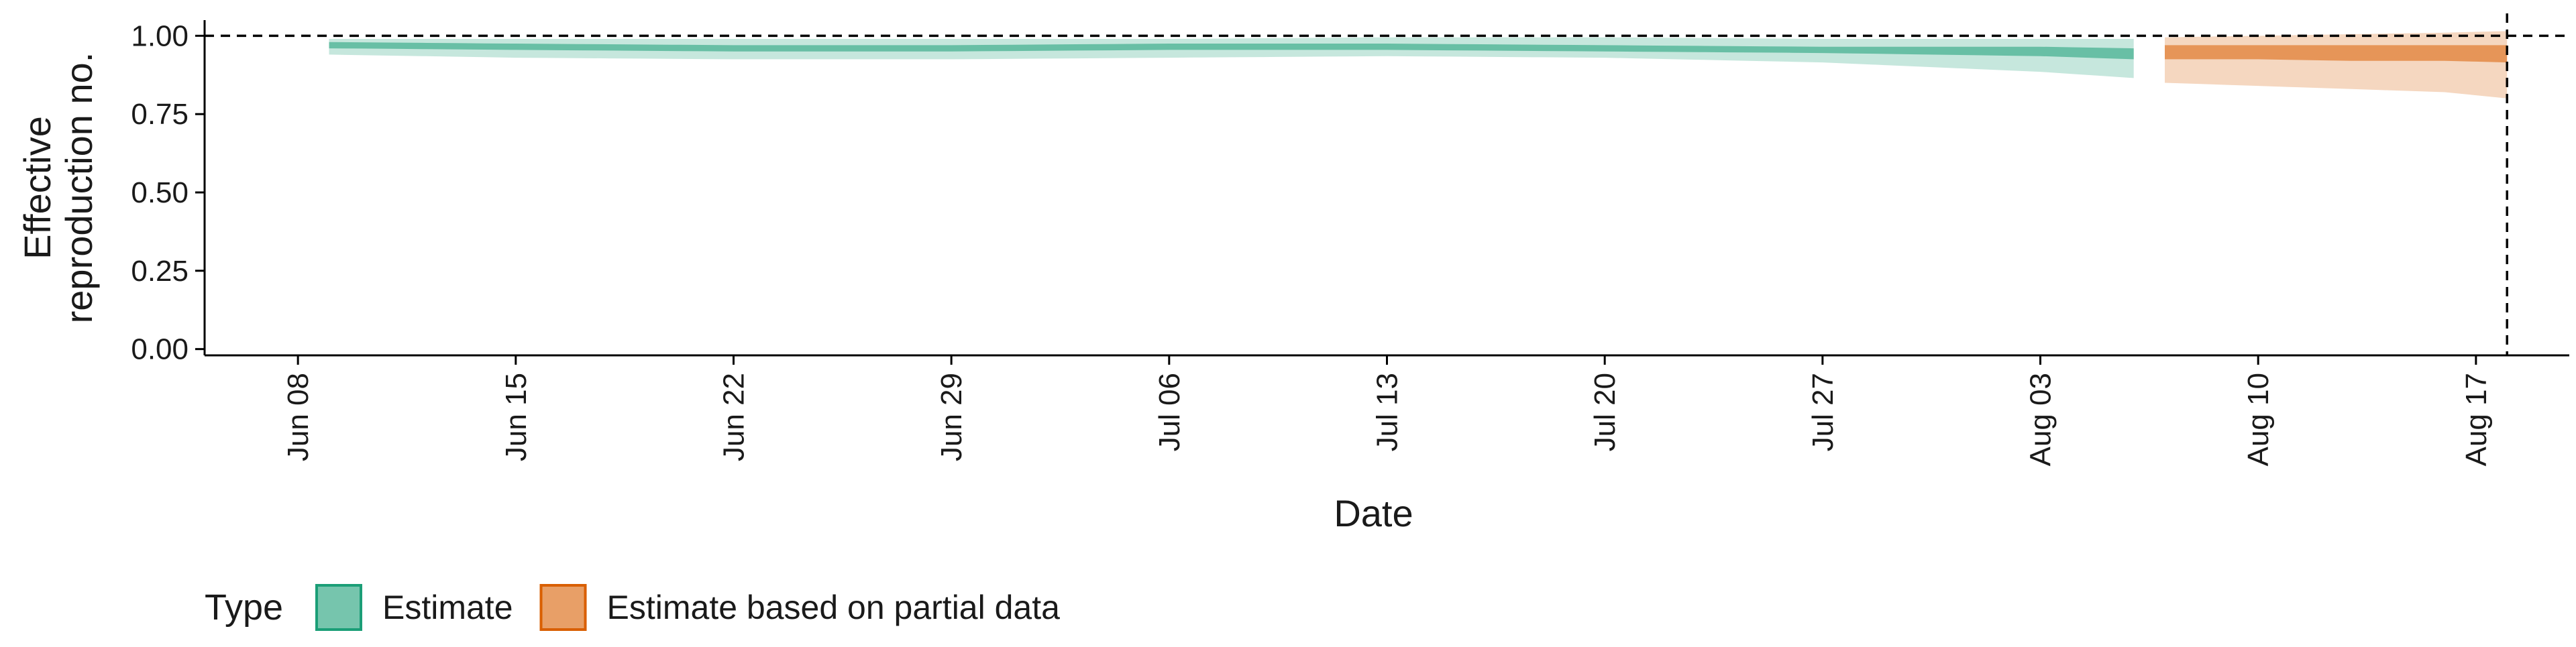 This screenshot has height=647, width=2576. What do you see at coordinates (1387, 412) in the screenshot?
I see `x-tick-label: Jul 13` at bounding box center [1387, 412].